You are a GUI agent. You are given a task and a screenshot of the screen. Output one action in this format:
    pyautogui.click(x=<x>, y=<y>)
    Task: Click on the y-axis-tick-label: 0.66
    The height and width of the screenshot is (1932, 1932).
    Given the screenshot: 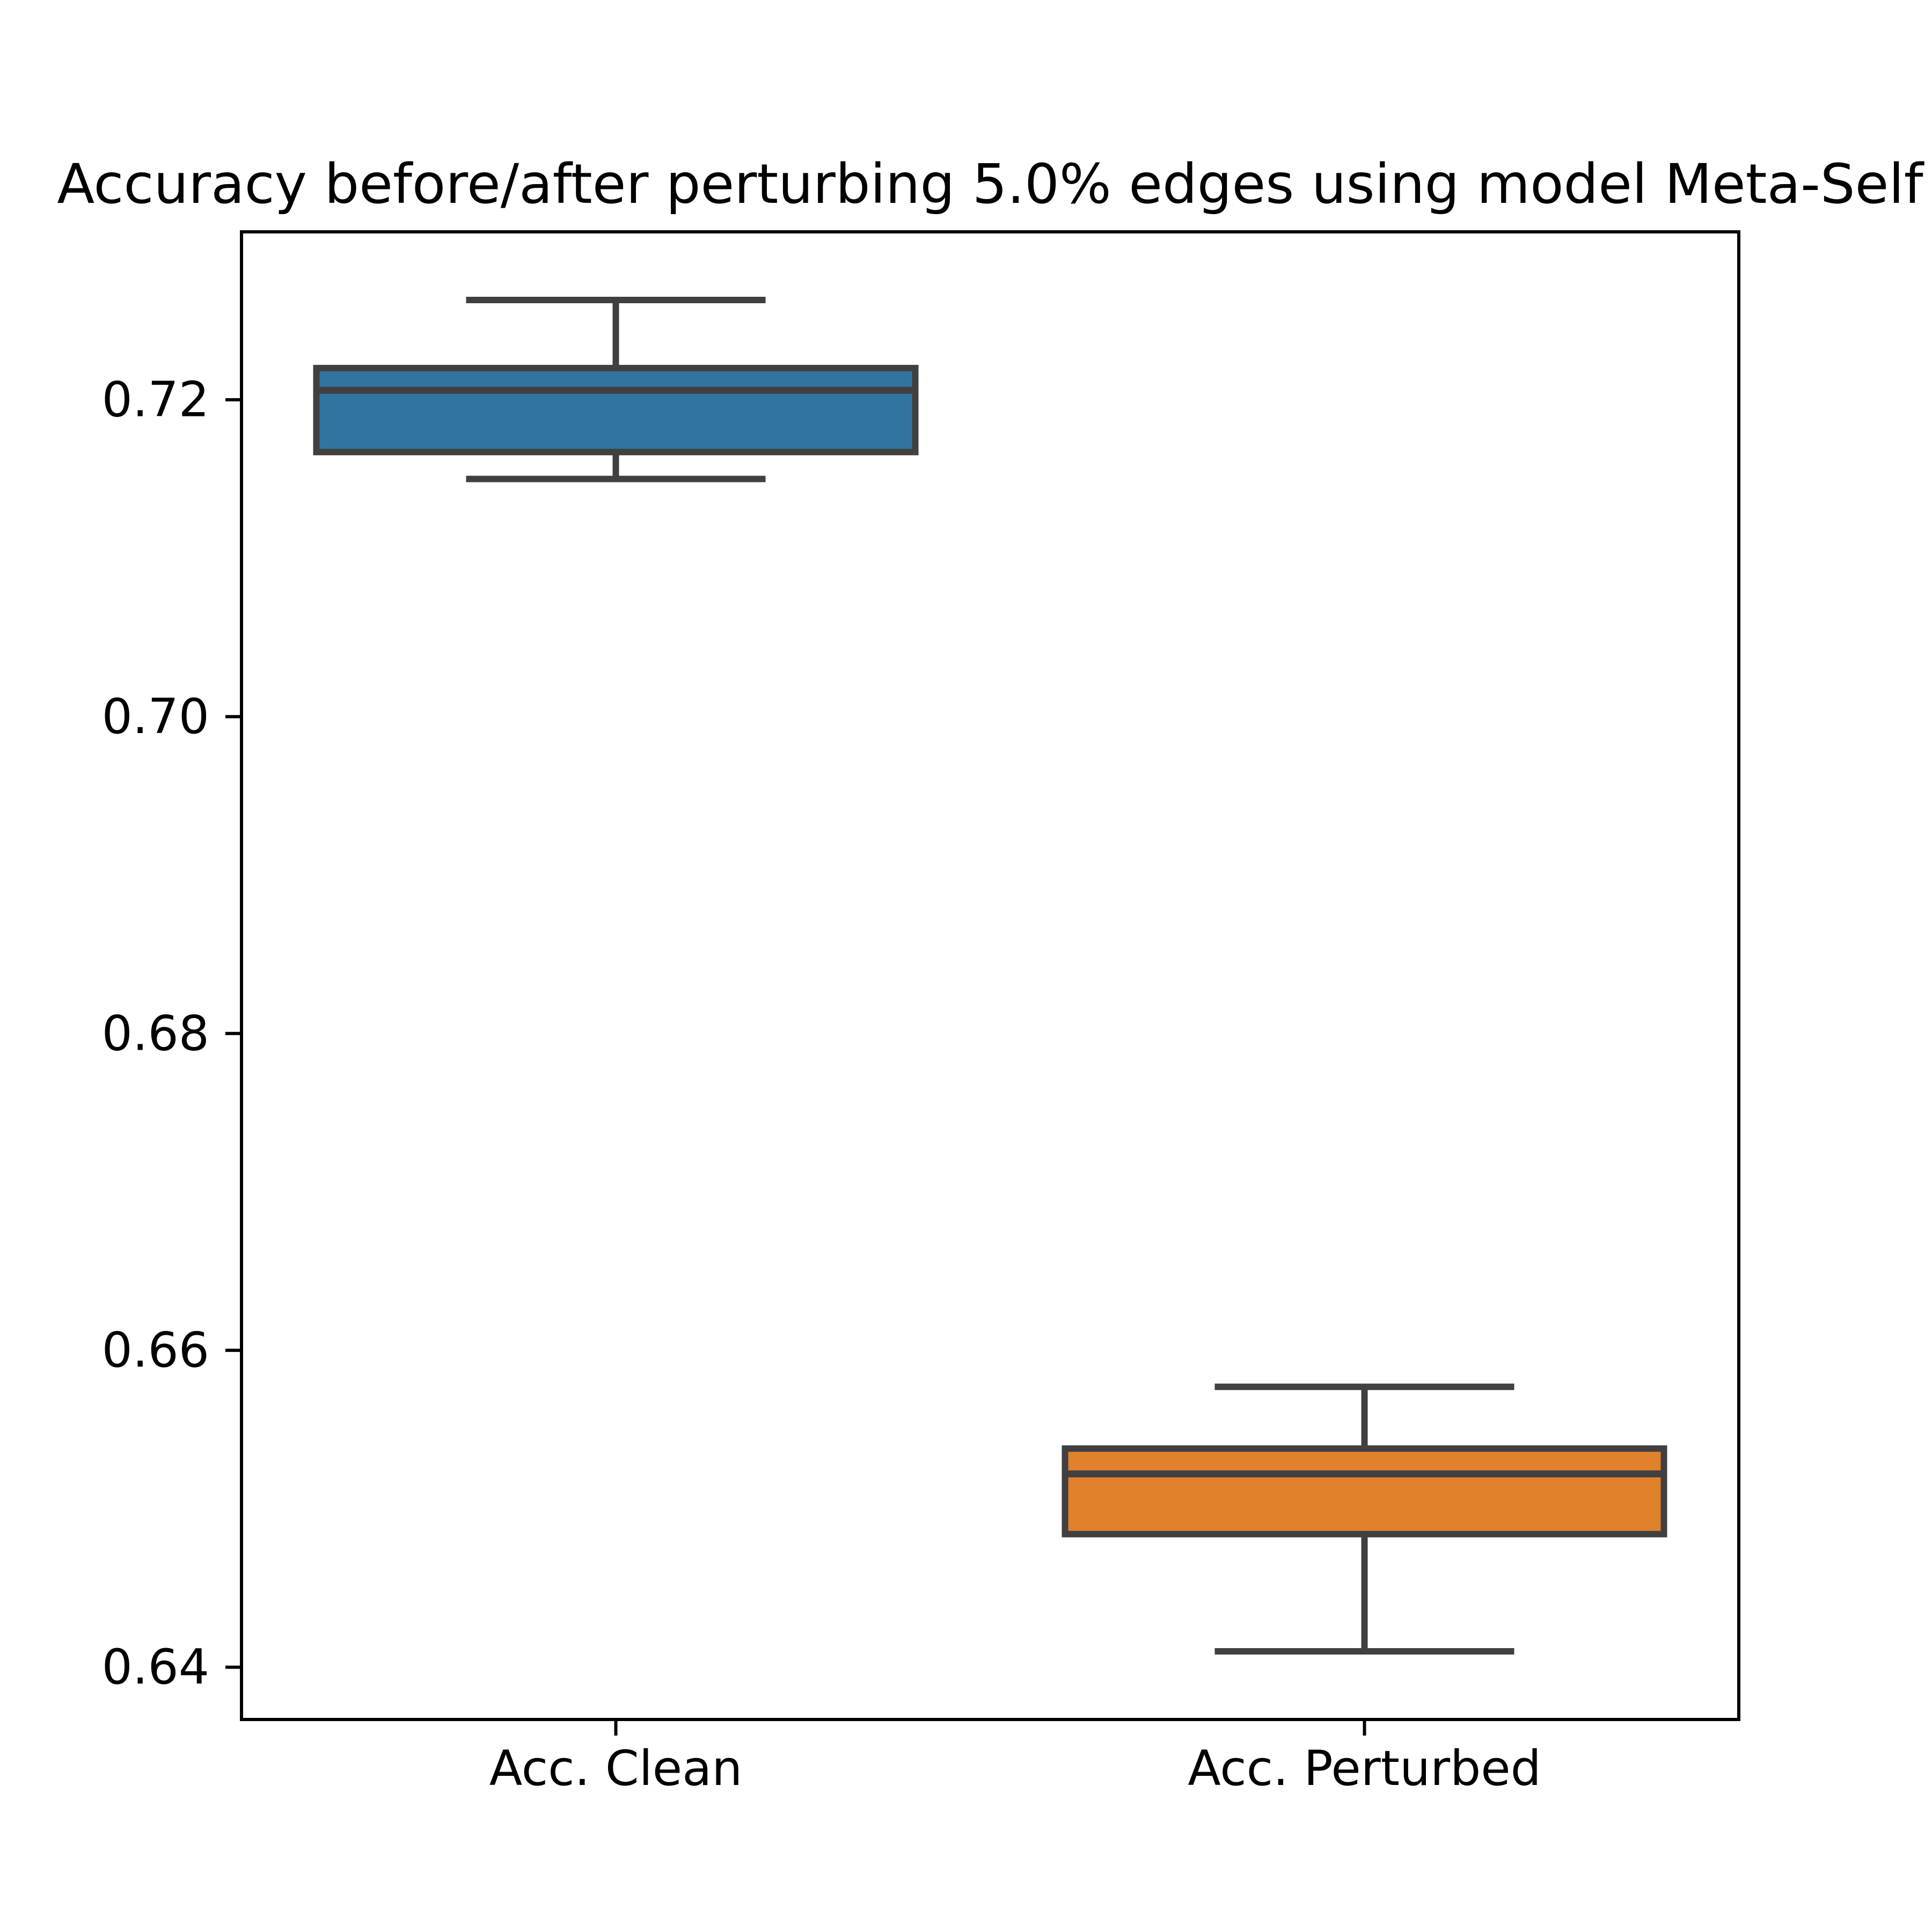 What is the action you would take?
    pyautogui.click(x=155, y=1350)
    